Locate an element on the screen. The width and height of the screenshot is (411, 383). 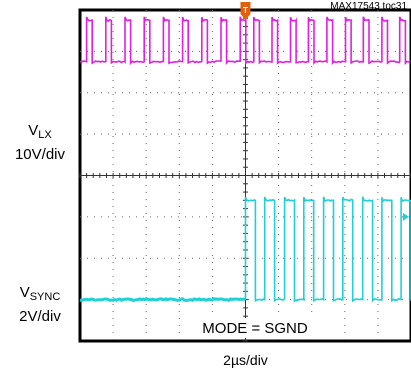
trigger-marker: T is located at coordinates (245, 11).